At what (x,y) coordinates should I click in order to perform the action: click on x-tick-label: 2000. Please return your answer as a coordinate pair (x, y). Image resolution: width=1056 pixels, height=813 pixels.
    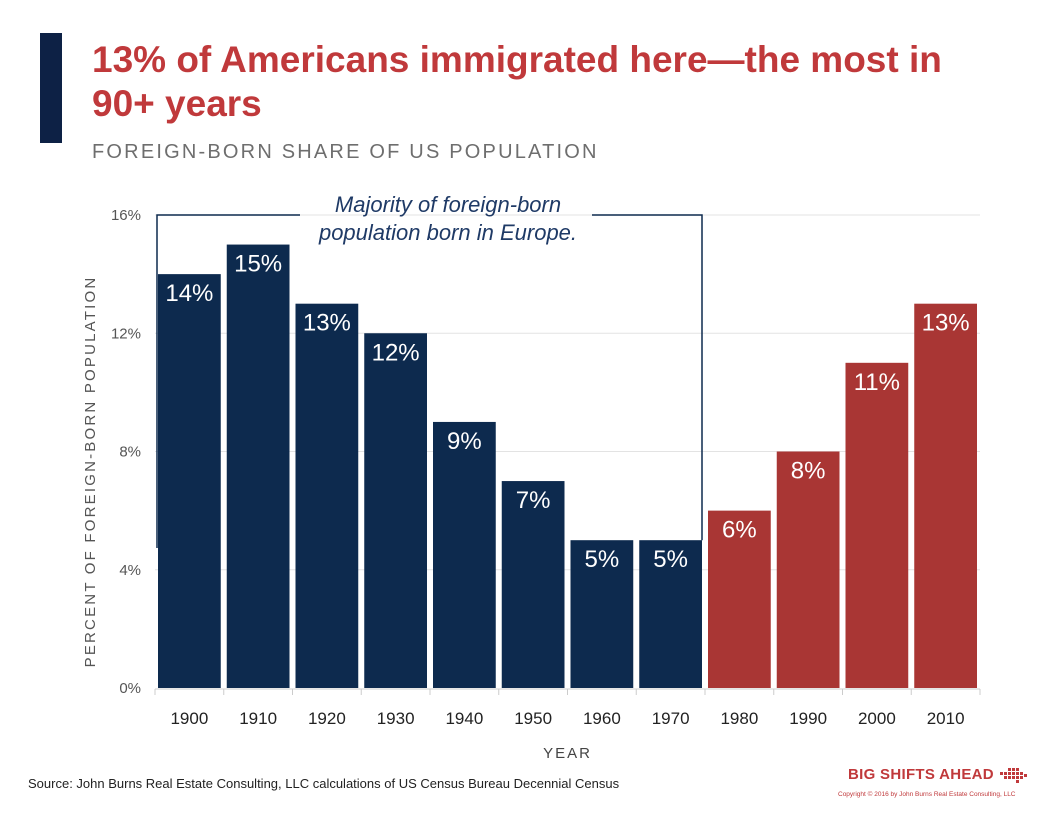
    Looking at the image, I should click on (877, 718).